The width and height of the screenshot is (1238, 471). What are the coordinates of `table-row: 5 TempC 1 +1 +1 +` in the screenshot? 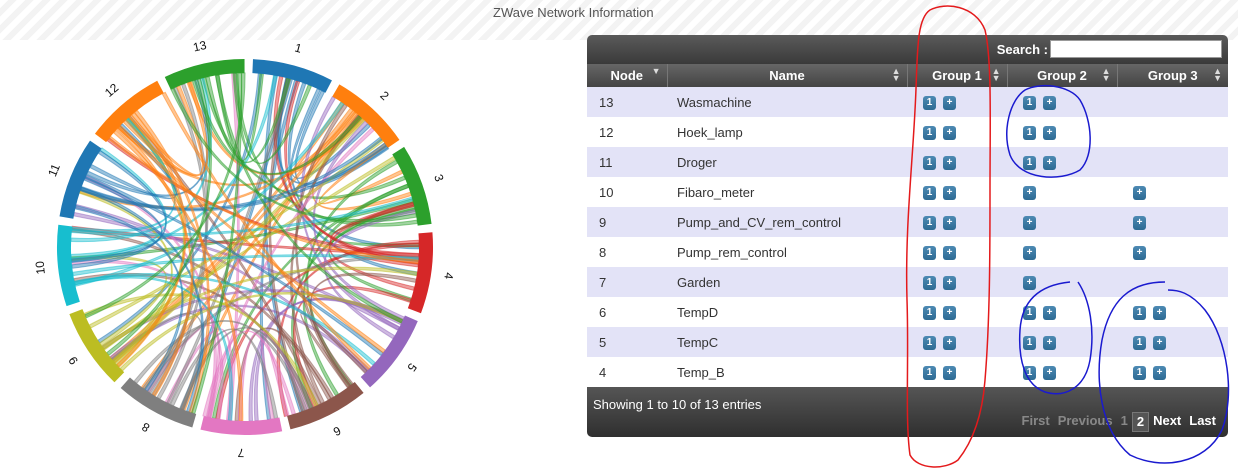 It's located at (907, 342).